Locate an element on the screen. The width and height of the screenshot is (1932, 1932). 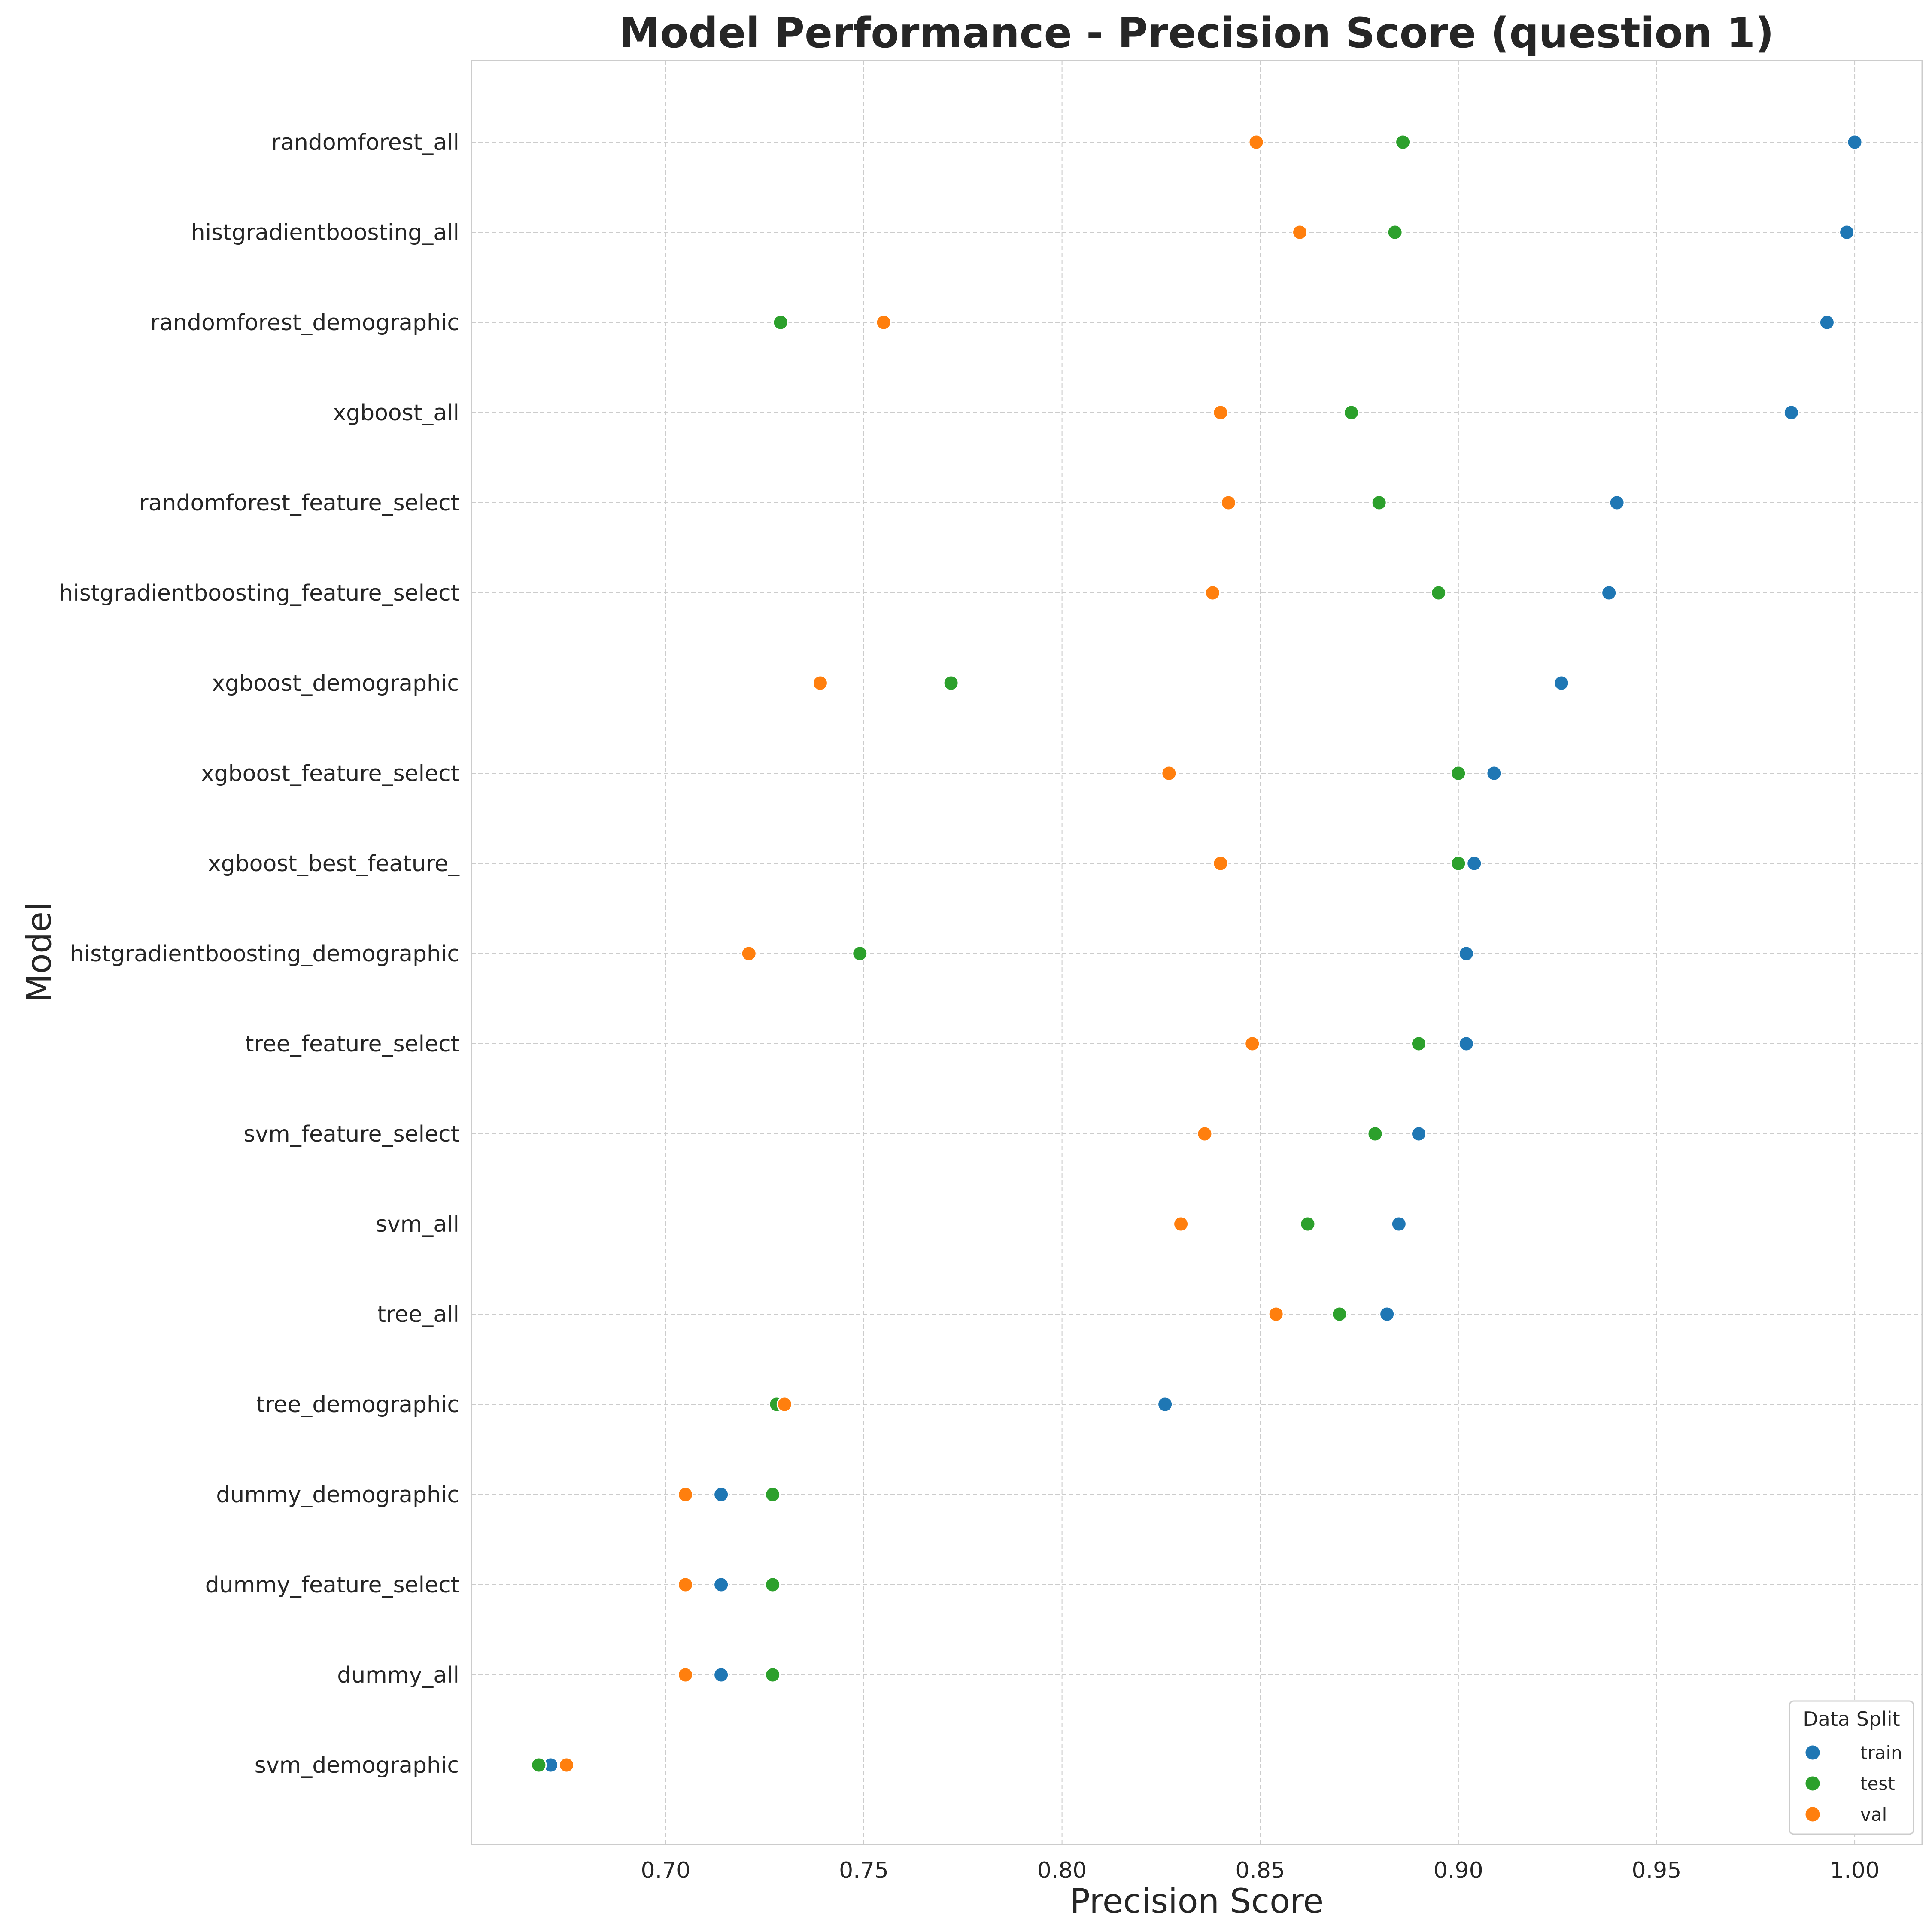
y-tick-label: xgboost_best_feature_ is located at coordinates (334, 864).